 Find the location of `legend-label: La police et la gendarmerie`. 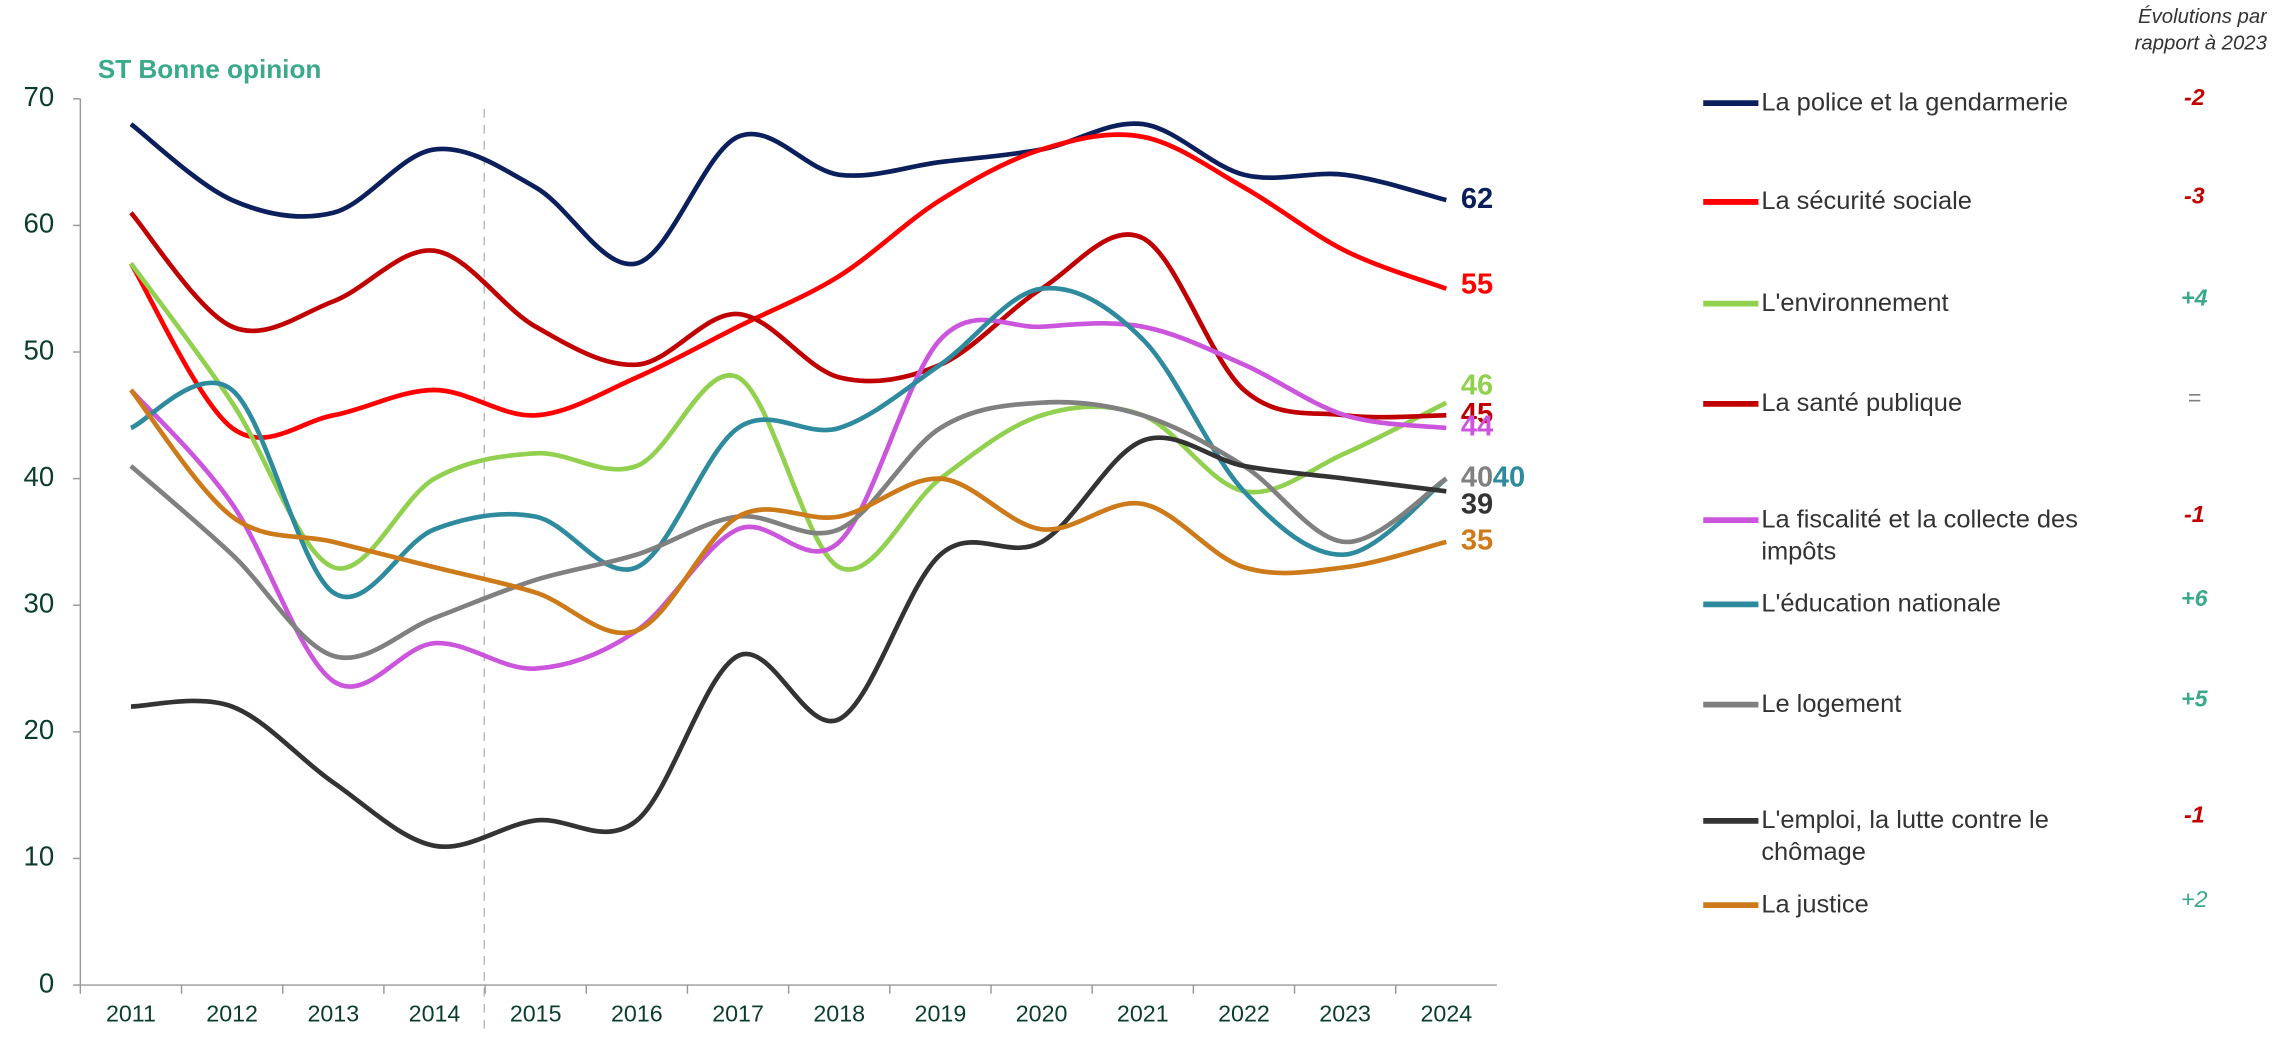

legend-label: La police et la gendarmerie is located at coordinates (1915, 102).